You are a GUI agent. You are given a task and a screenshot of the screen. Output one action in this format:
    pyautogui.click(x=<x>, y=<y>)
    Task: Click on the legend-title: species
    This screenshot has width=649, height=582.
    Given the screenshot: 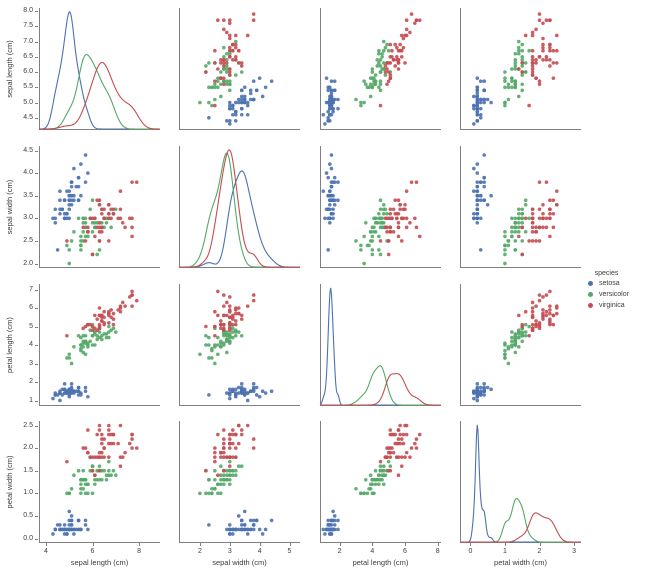 What is the action you would take?
    pyautogui.click(x=606, y=273)
    